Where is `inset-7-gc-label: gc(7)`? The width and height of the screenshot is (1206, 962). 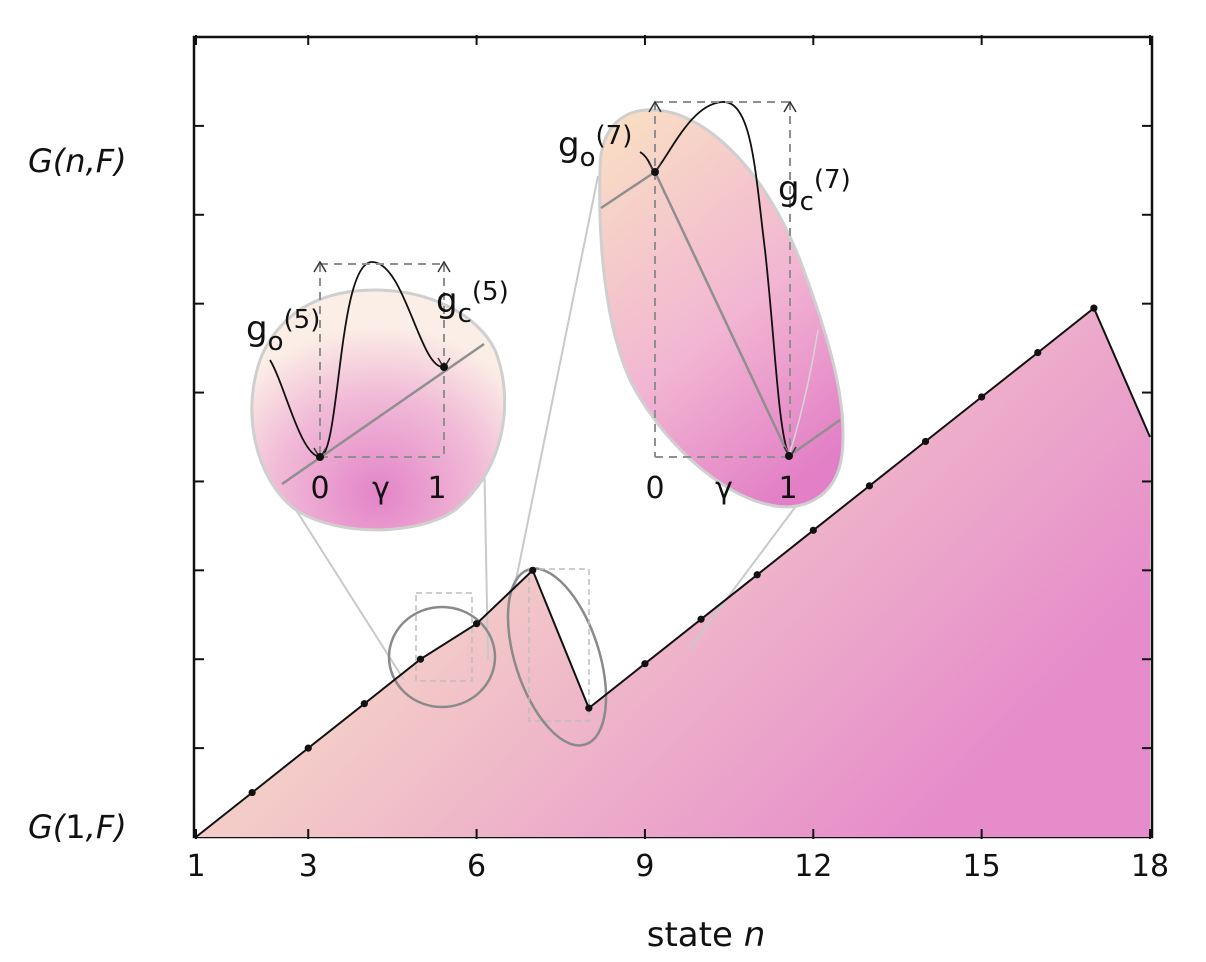
inset-7-gc-label: gc(7) is located at coordinates (814, 191).